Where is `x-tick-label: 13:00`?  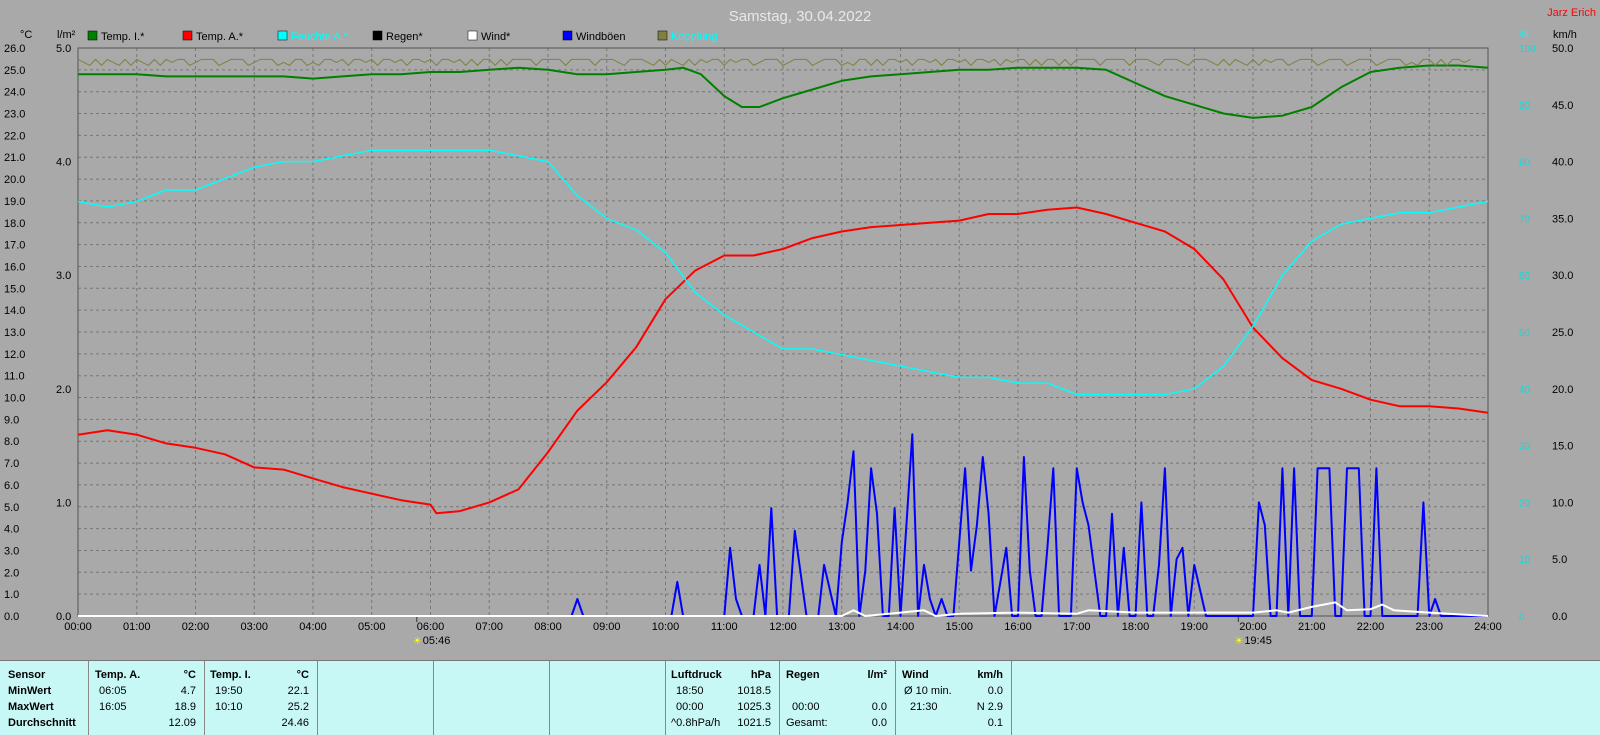 x-tick-label: 13:00 is located at coordinates (842, 627).